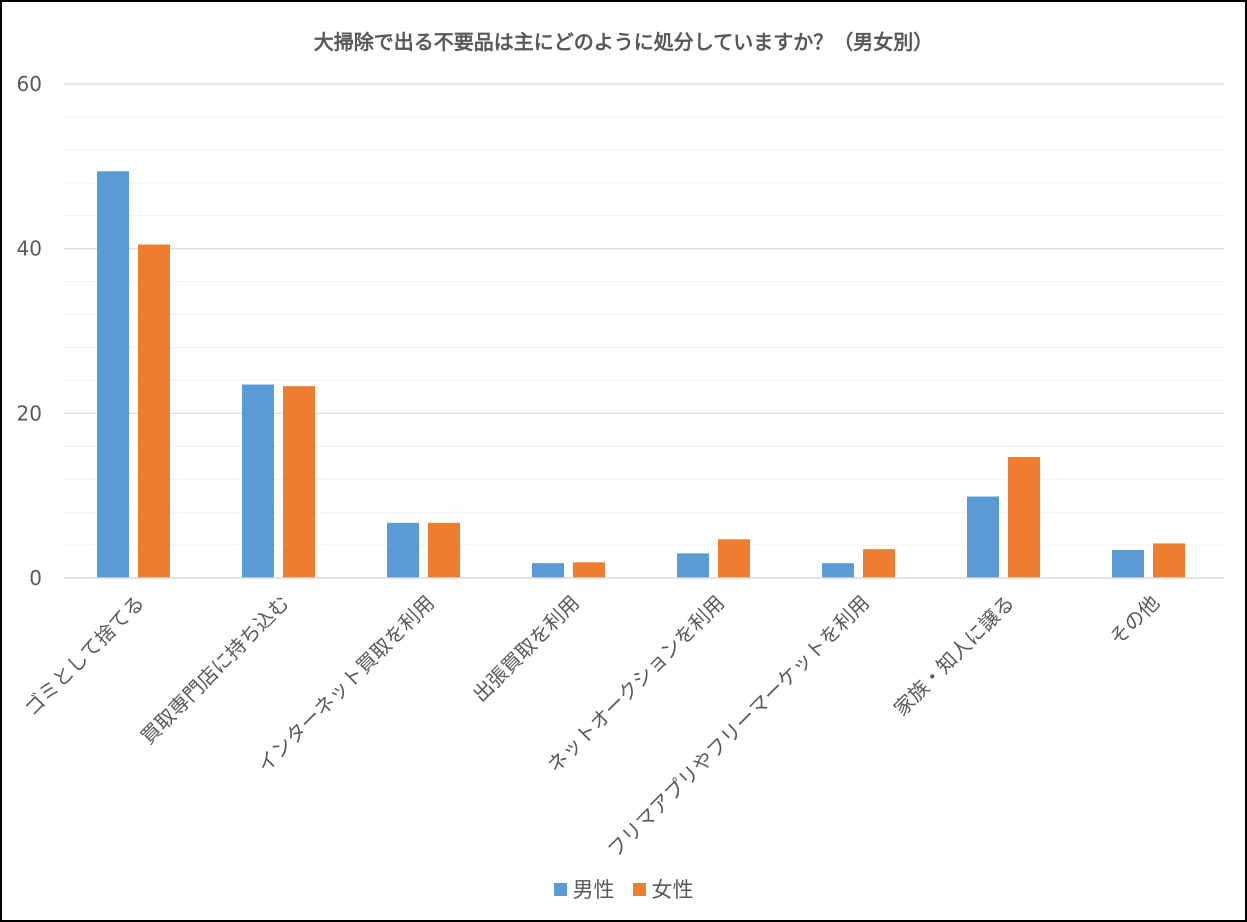  What do you see at coordinates (29, 413) in the screenshot?
I see `y-tick-label: 20` at bounding box center [29, 413].